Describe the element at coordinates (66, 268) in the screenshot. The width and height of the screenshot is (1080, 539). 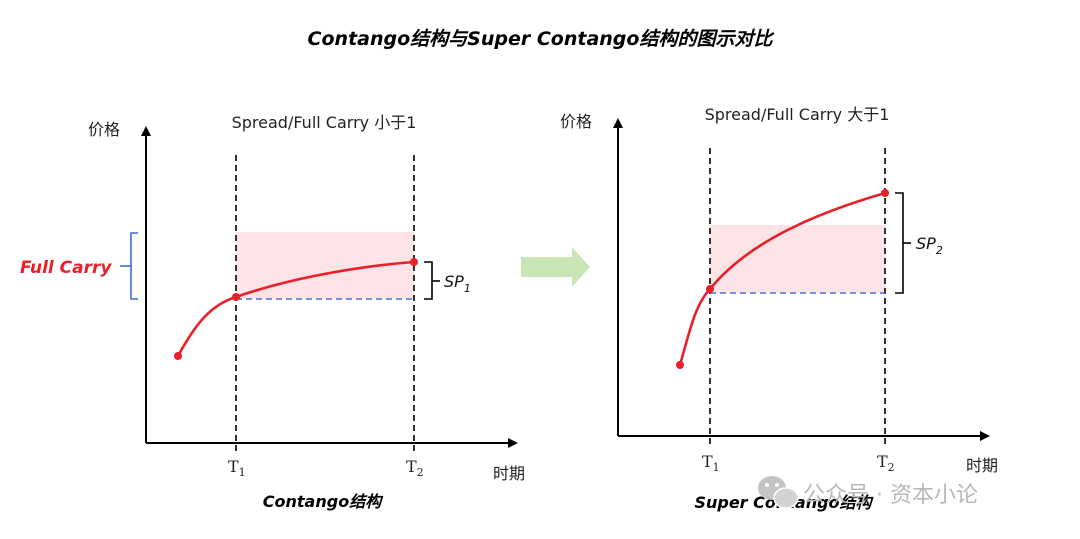
I see `full-carry-label: Full Carry` at that location.